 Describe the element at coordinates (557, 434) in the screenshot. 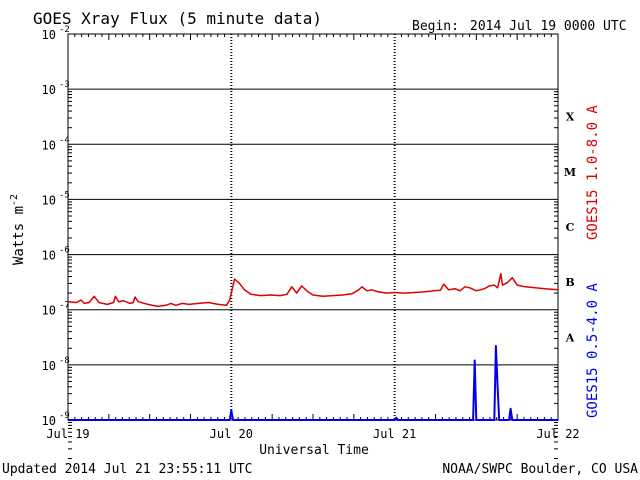

I see `x-tick-label: Jul 22` at that location.